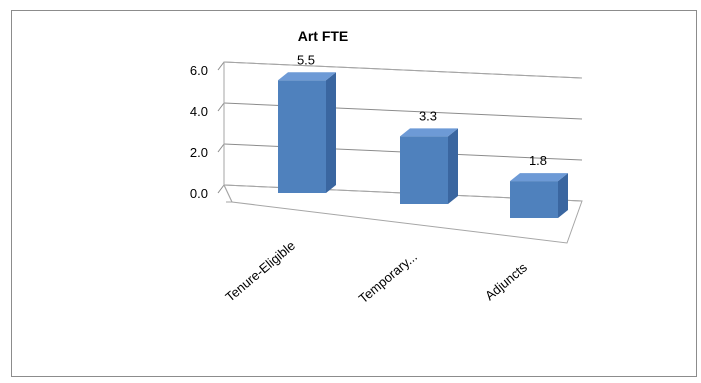  I want to click on data-labels: 5.5 3.3 1.8, so click(422, 110).